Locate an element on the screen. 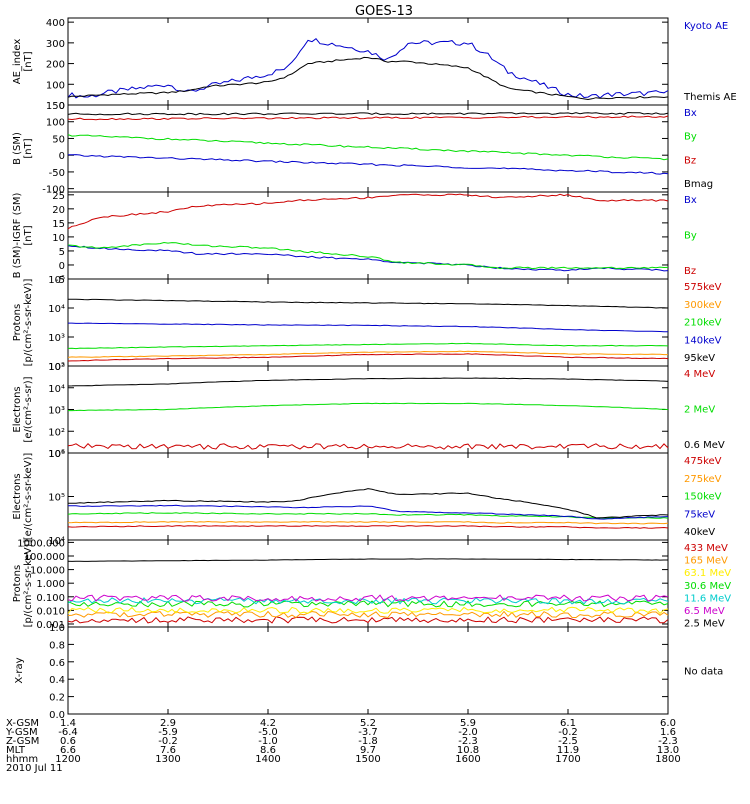 The height and width of the screenshot is (804, 750). footer-row-value: 0.6 is located at coordinates (68, 741).